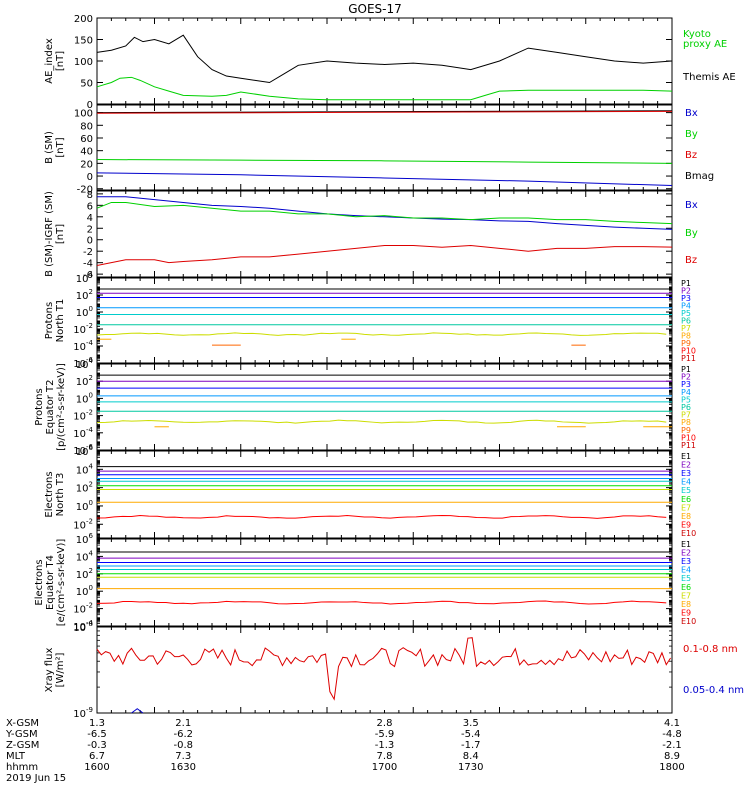  What do you see at coordinates (60, 321) in the screenshot?
I see `y-axis-label: North T1` at bounding box center [60, 321].